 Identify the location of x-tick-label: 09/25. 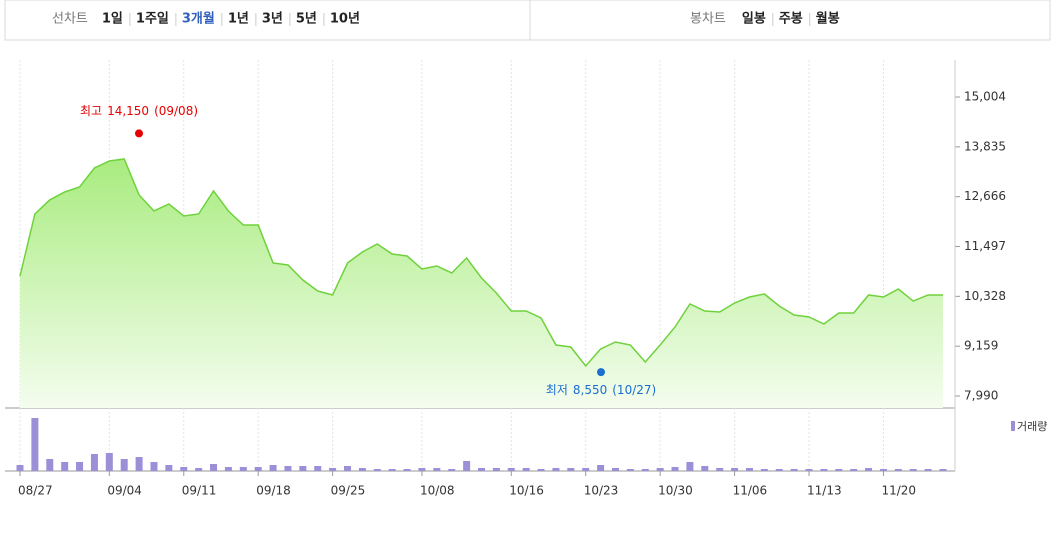
(348, 491).